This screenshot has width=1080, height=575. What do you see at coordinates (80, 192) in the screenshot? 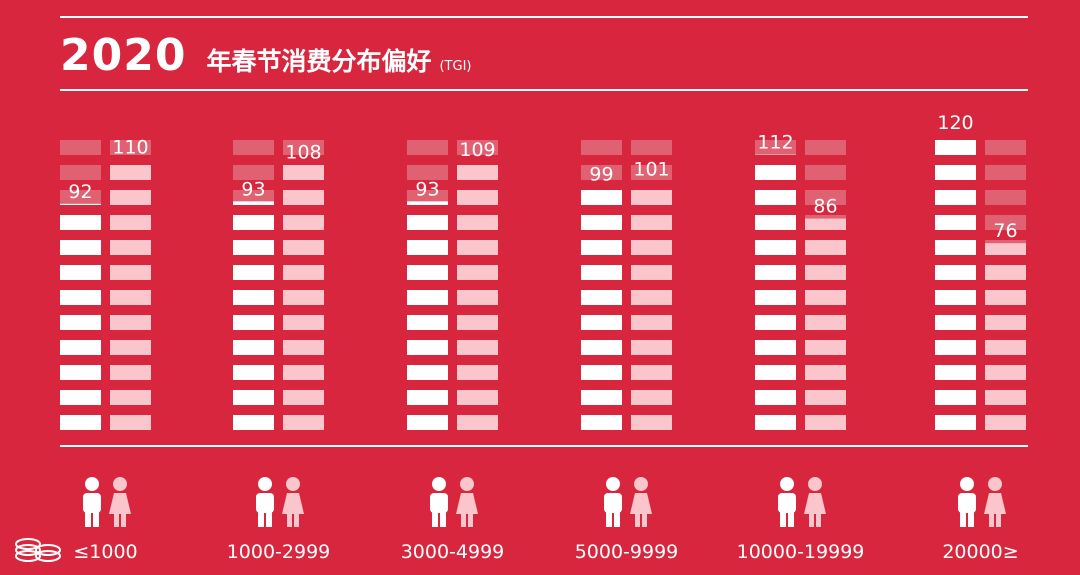
I see `data-label: 92` at bounding box center [80, 192].